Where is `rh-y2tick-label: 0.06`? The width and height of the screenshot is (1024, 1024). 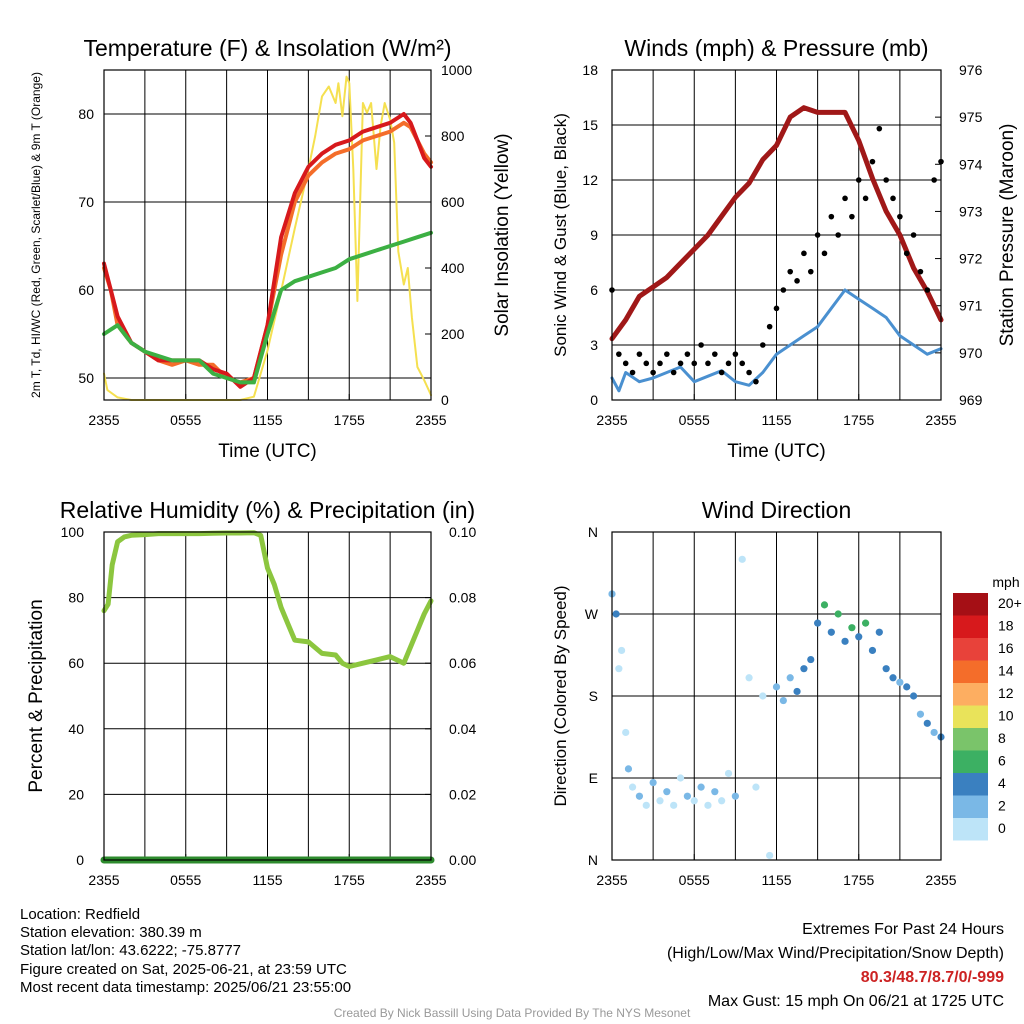
rh-y2tick-label: 0.06 is located at coordinates (462, 663).